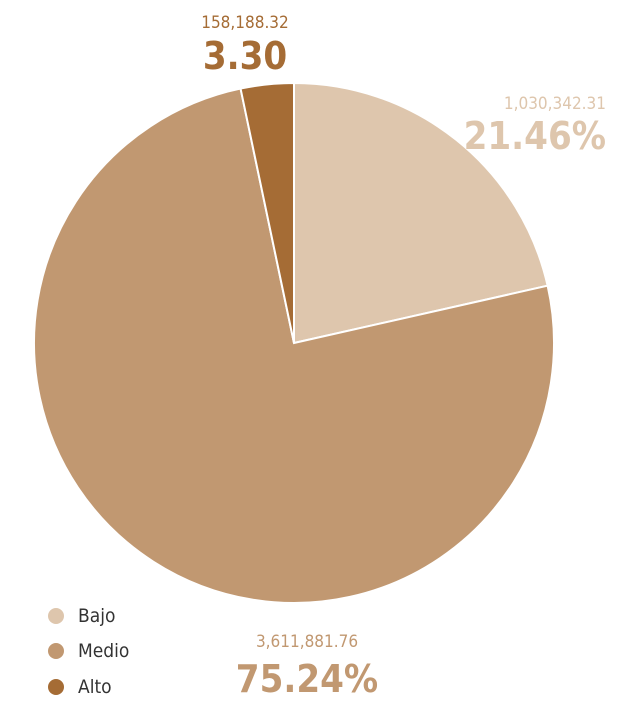 Image resolution: width=637 pixels, height=705 pixels. What do you see at coordinates (267, 212) in the screenshot?
I see `pie-slice-alto` at bounding box center [267, 212].